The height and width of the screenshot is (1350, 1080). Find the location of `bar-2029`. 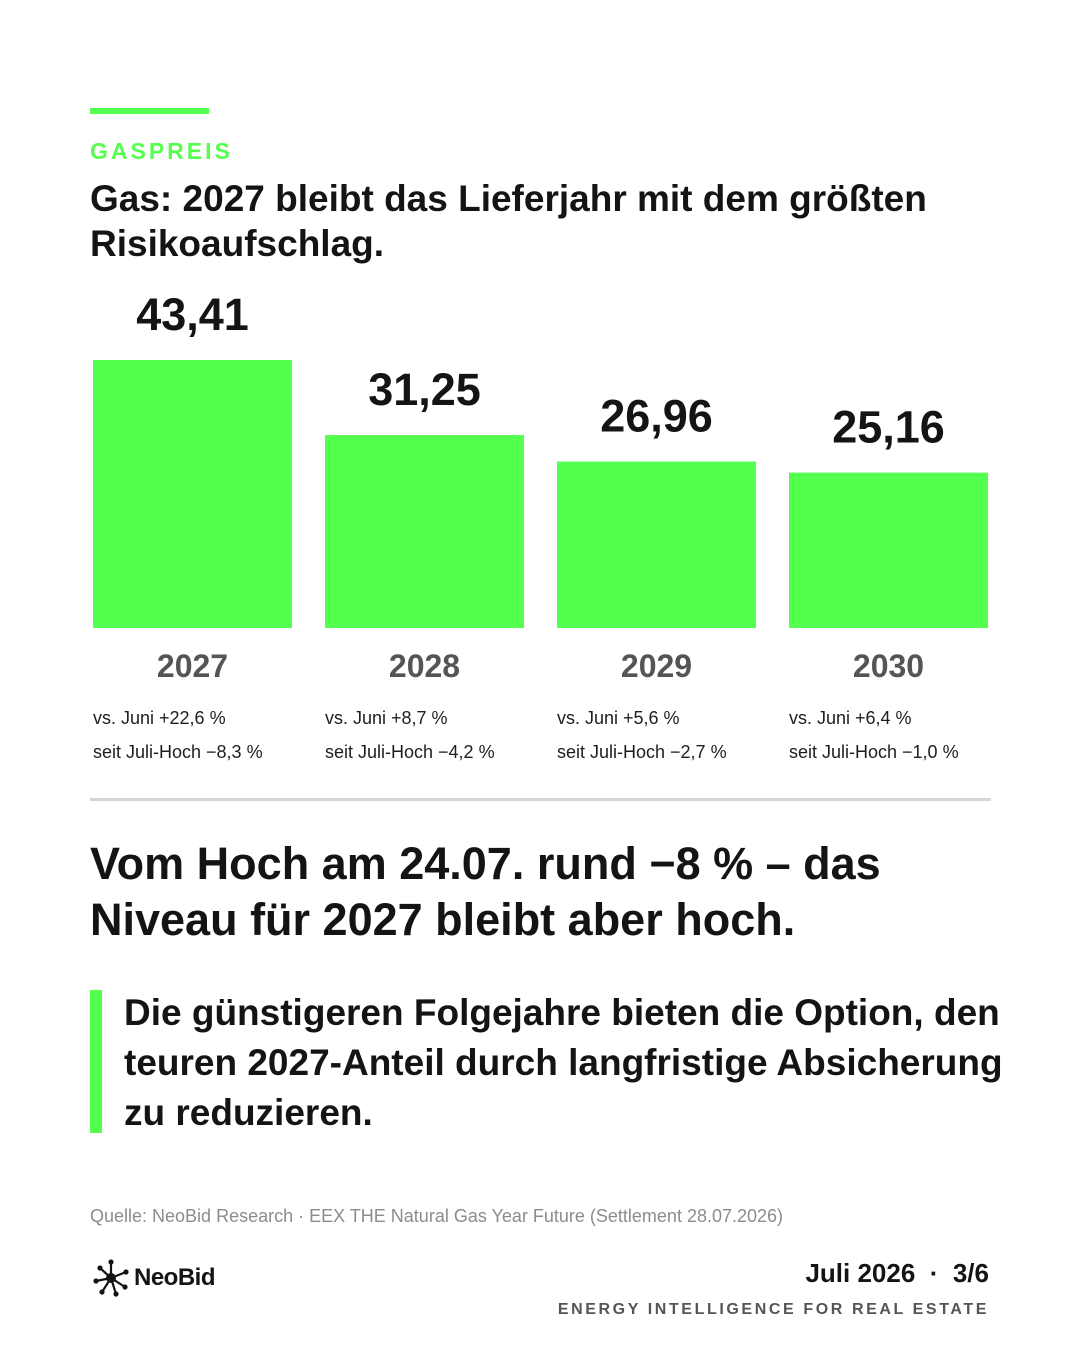

bar-2029 is located at coordinates (656, 544).